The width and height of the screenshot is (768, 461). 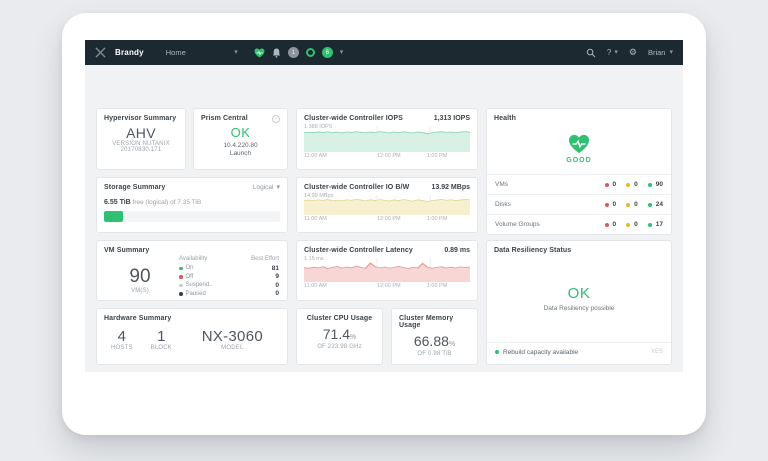 What do you see at coordinates (579, 184) in the screenshot?
I see `health-row-vms: VMs 0 0 90` at bounding box center [579, 184].